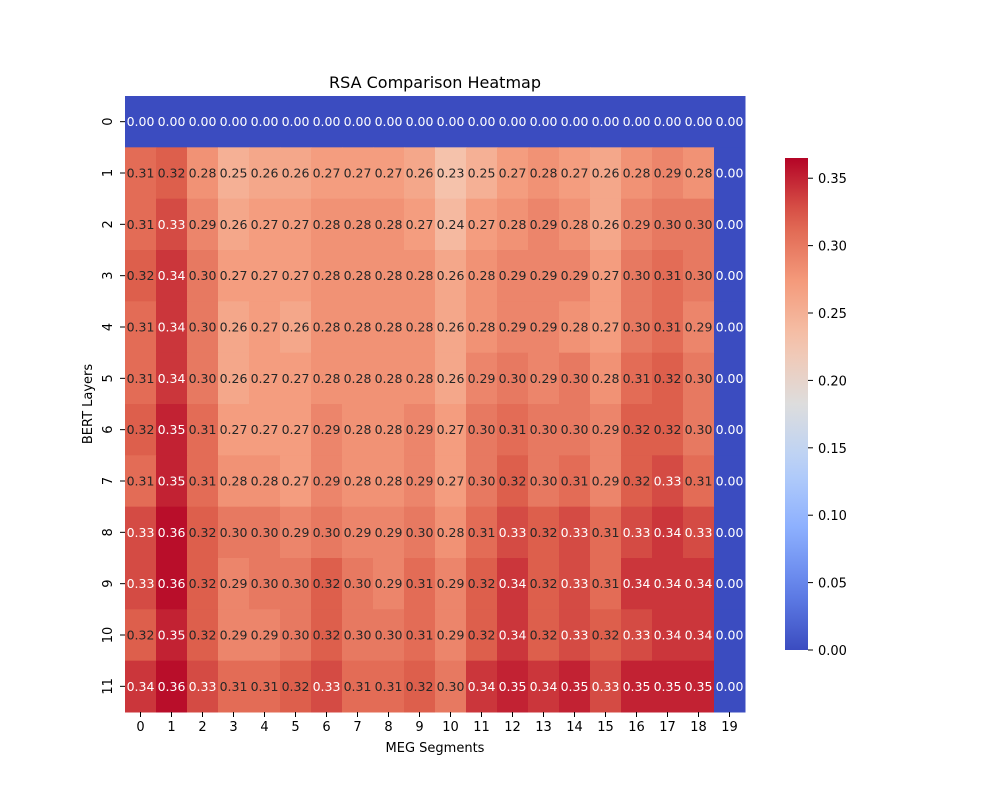 Image resolution: width=1000 pixels, height=800 pixels. I want to click on x-tick-label: 11, so click(481, 727).